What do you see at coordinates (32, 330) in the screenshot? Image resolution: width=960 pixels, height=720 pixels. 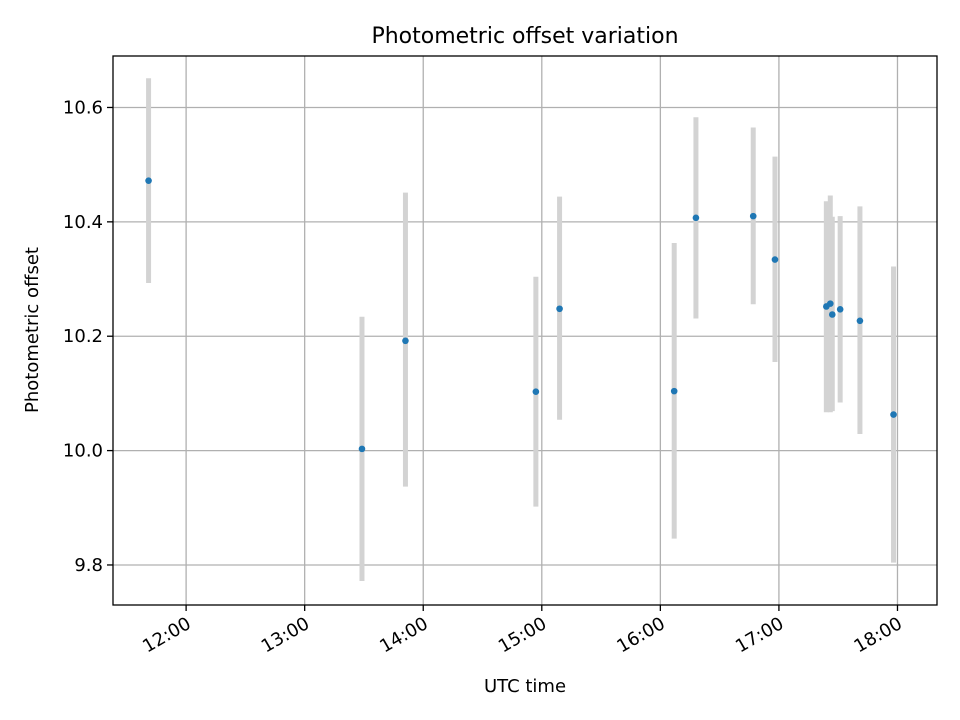 I see `y-axis-label: Photometric offset` at bounding box center [32, 330].